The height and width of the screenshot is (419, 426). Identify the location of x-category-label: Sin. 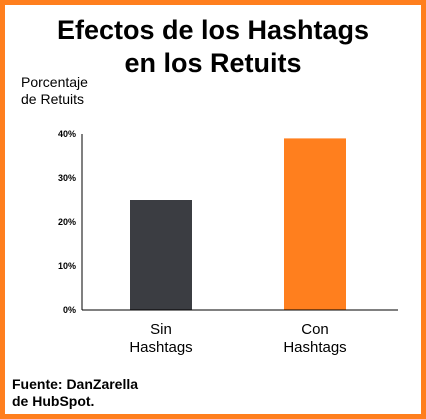
(161, 329).